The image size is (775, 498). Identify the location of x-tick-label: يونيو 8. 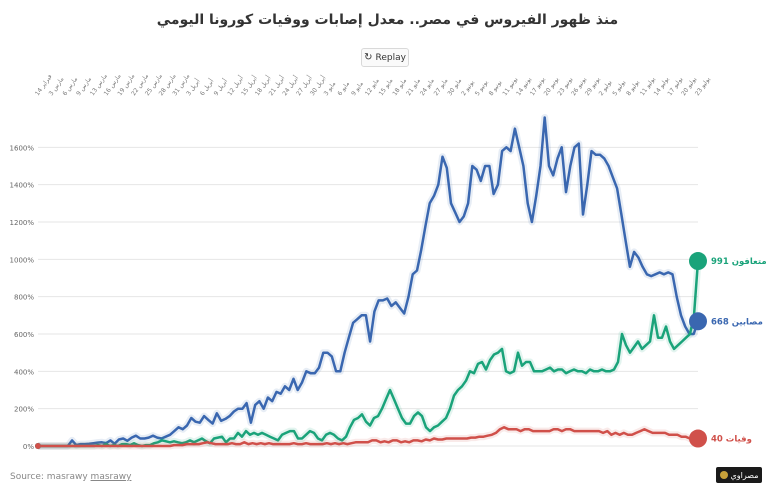
(496, 88).